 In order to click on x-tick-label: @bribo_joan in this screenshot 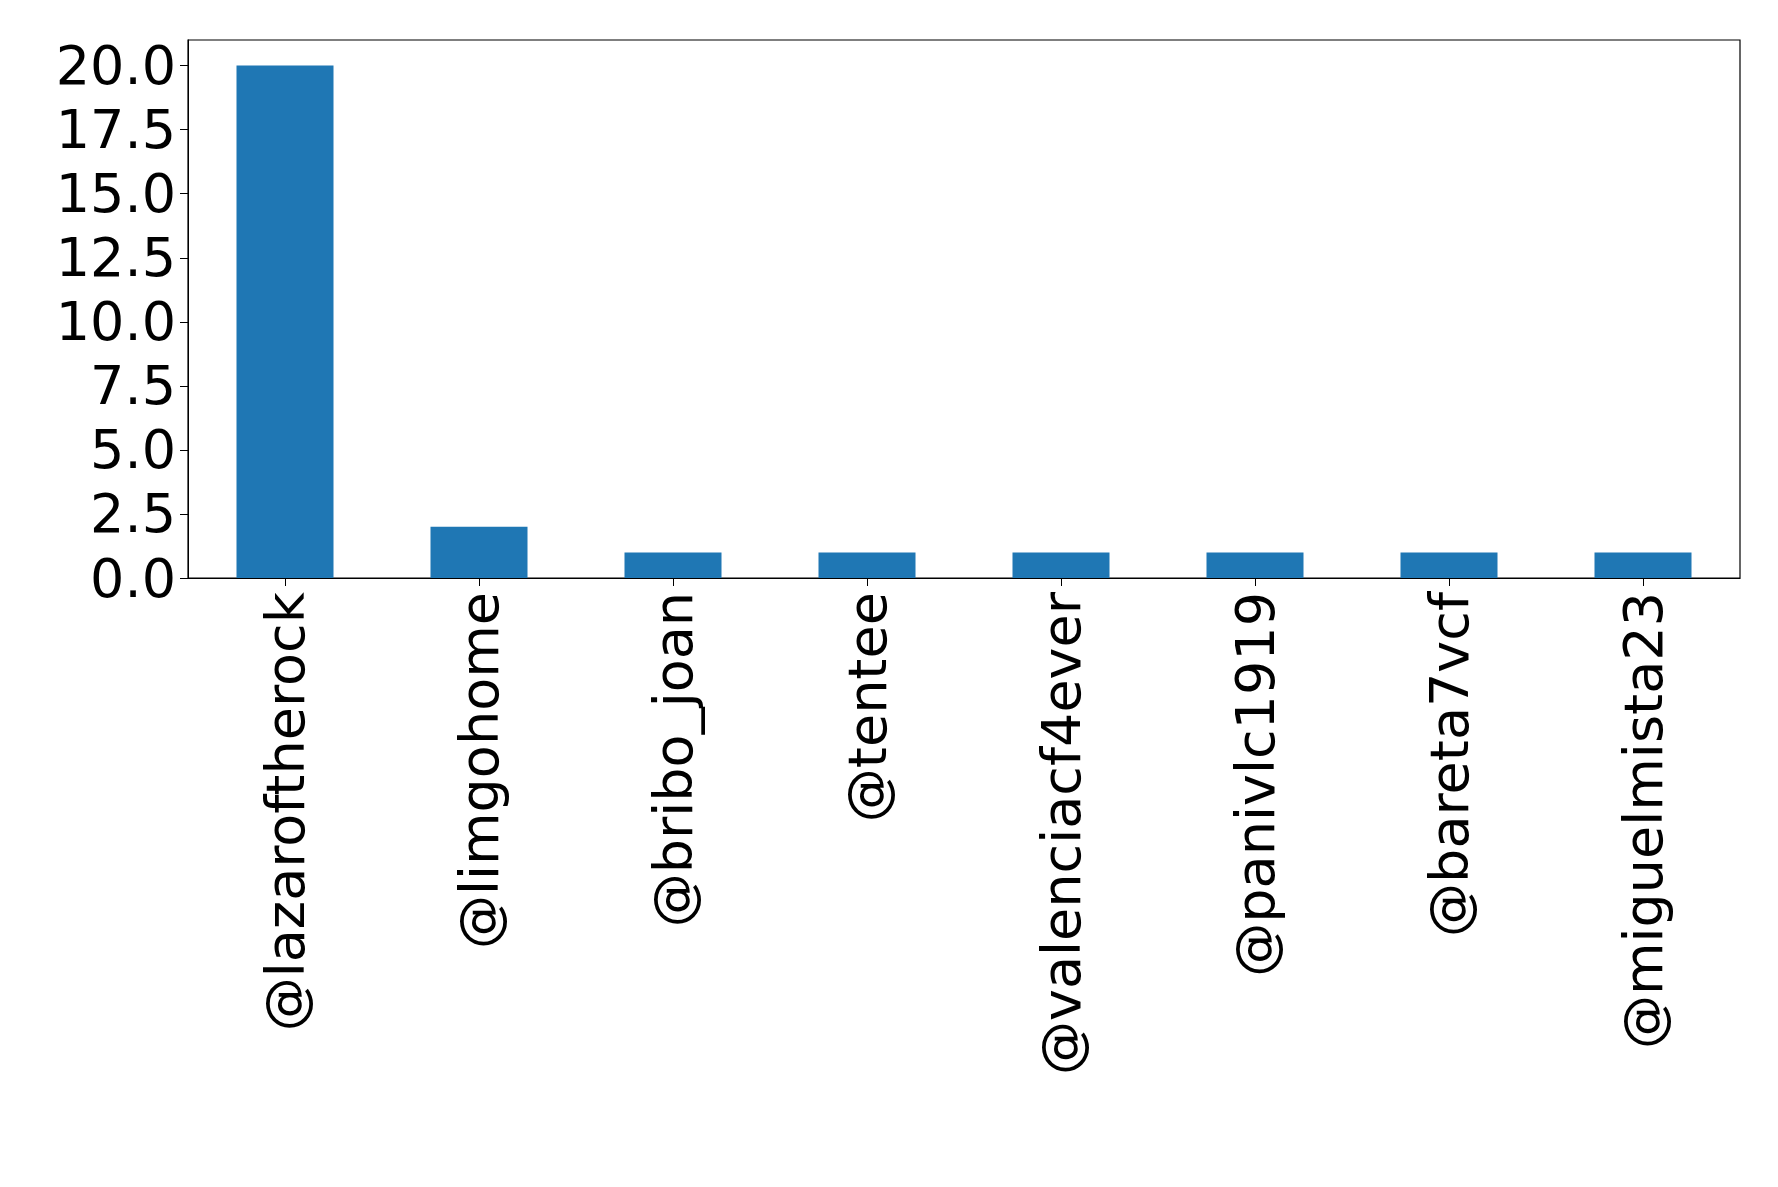, I will do `click(673, 760)`.